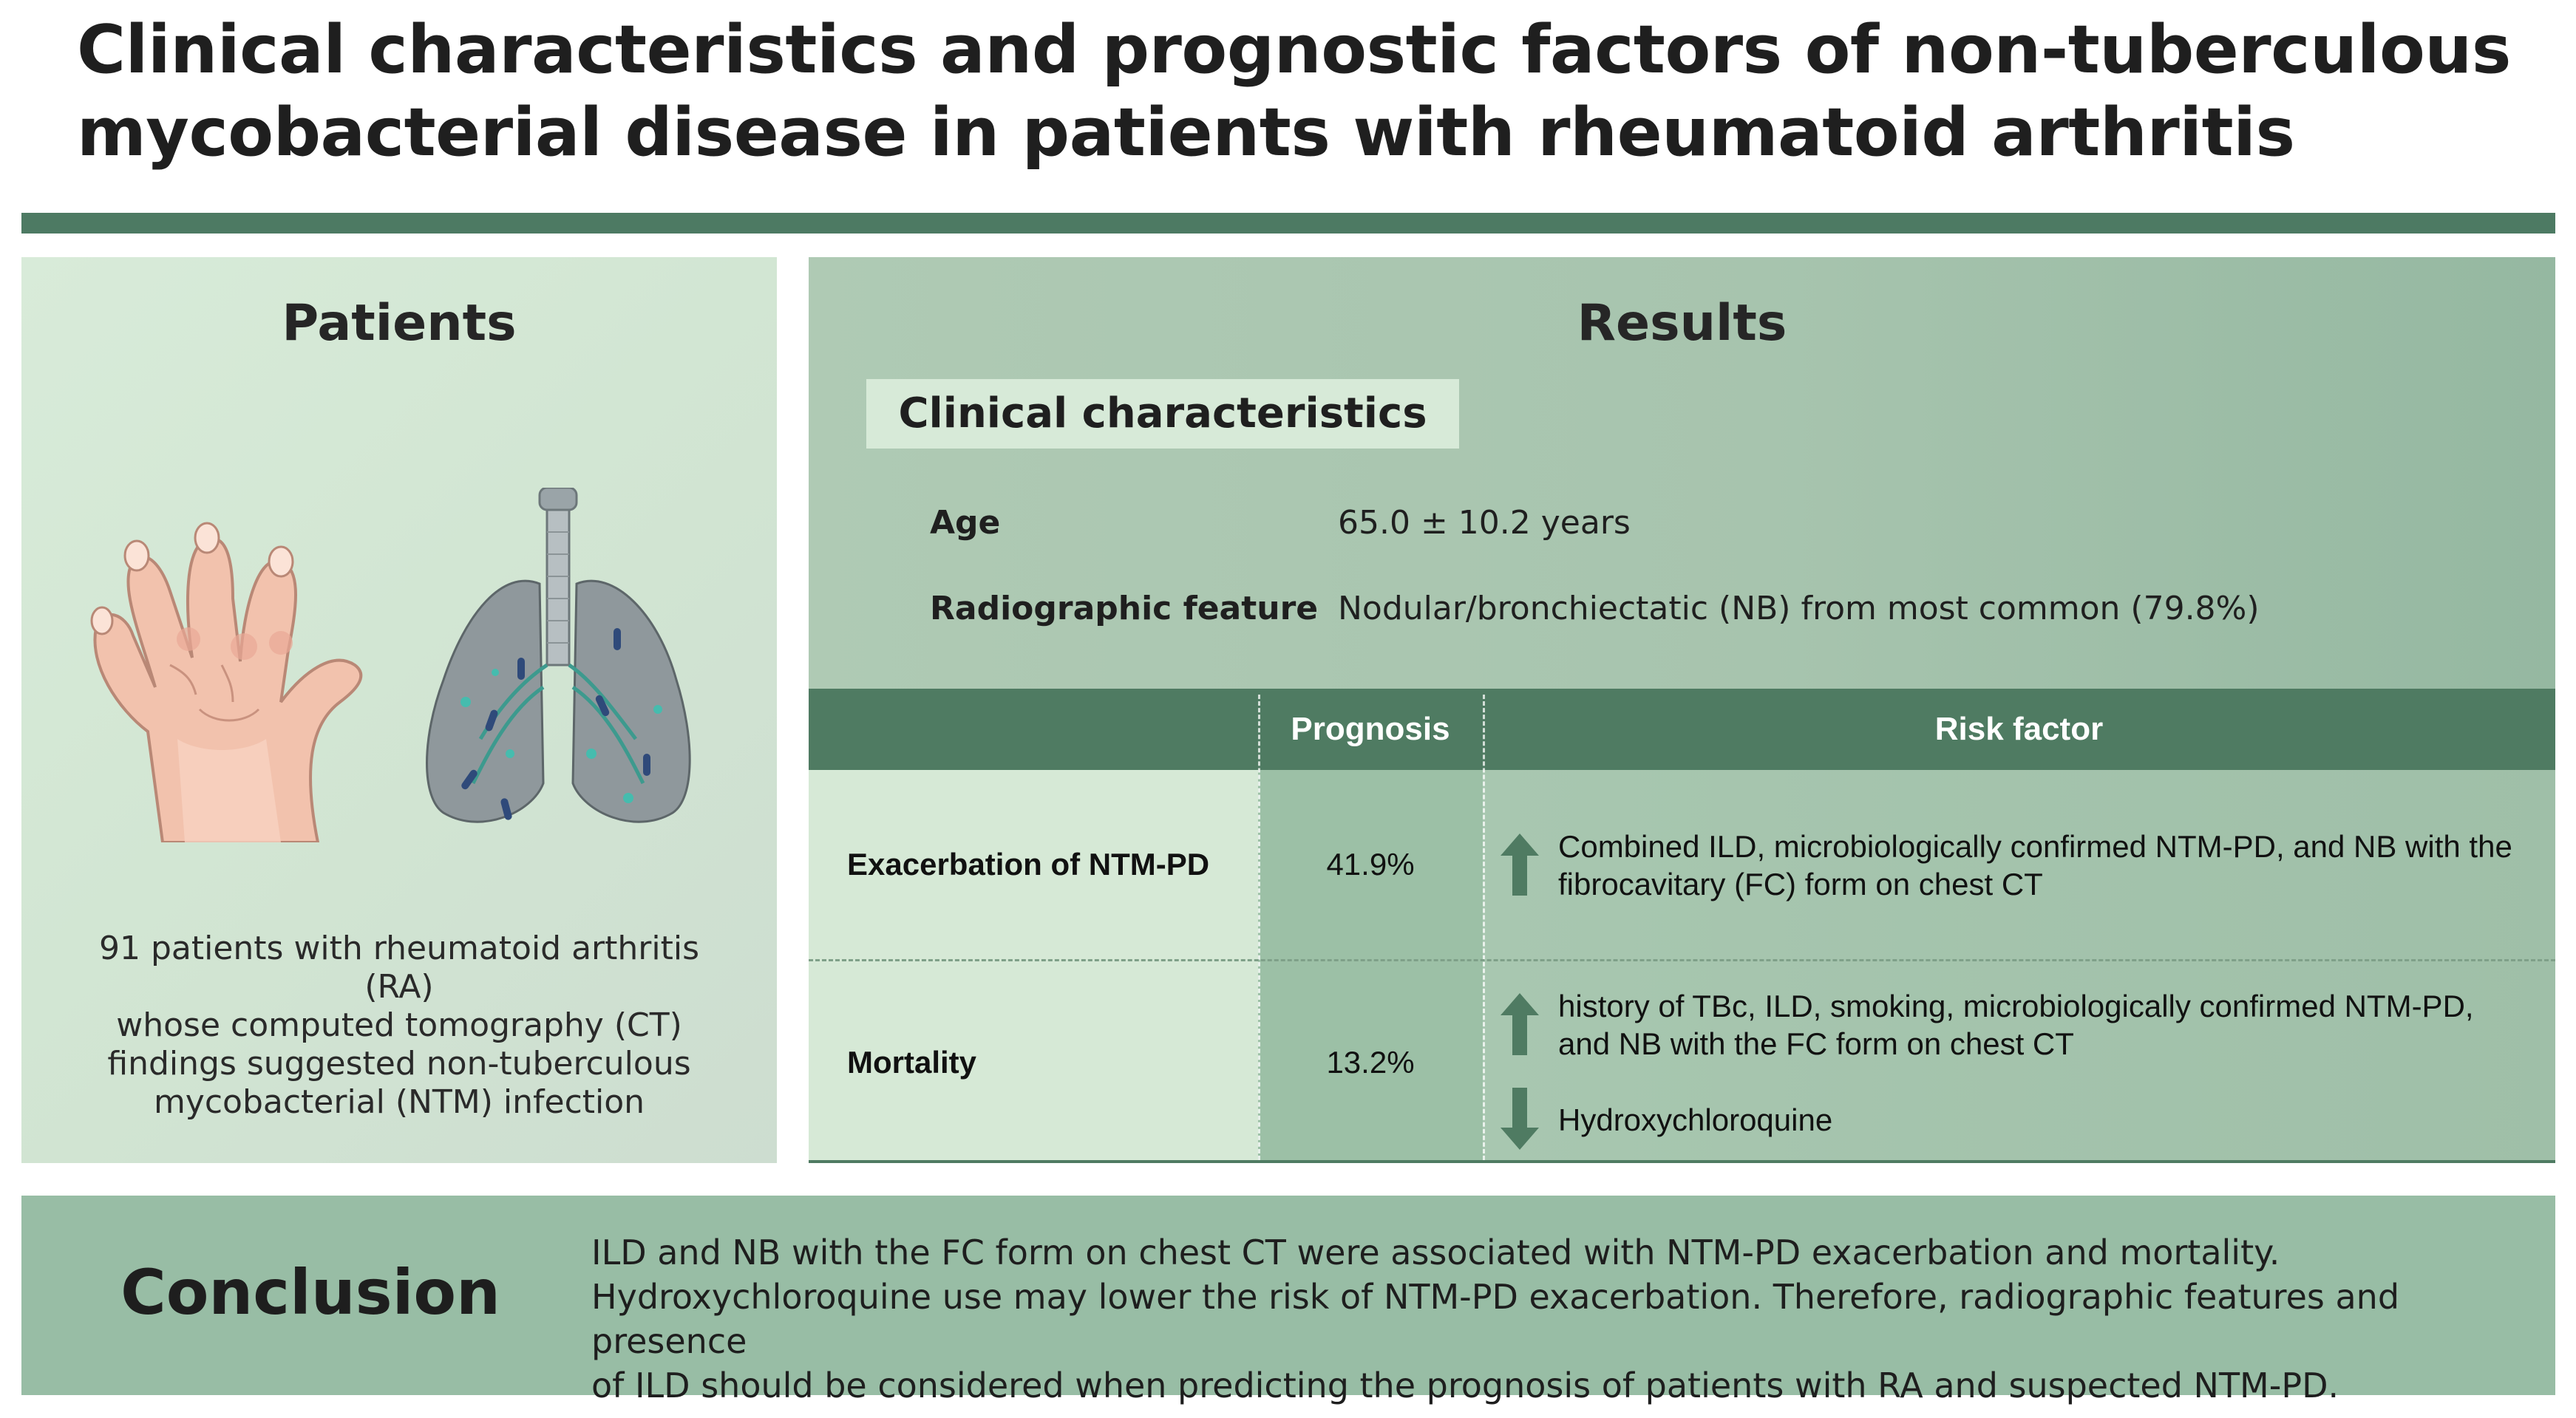  I want to click on patients-heading: Patients, so click(399, 323).